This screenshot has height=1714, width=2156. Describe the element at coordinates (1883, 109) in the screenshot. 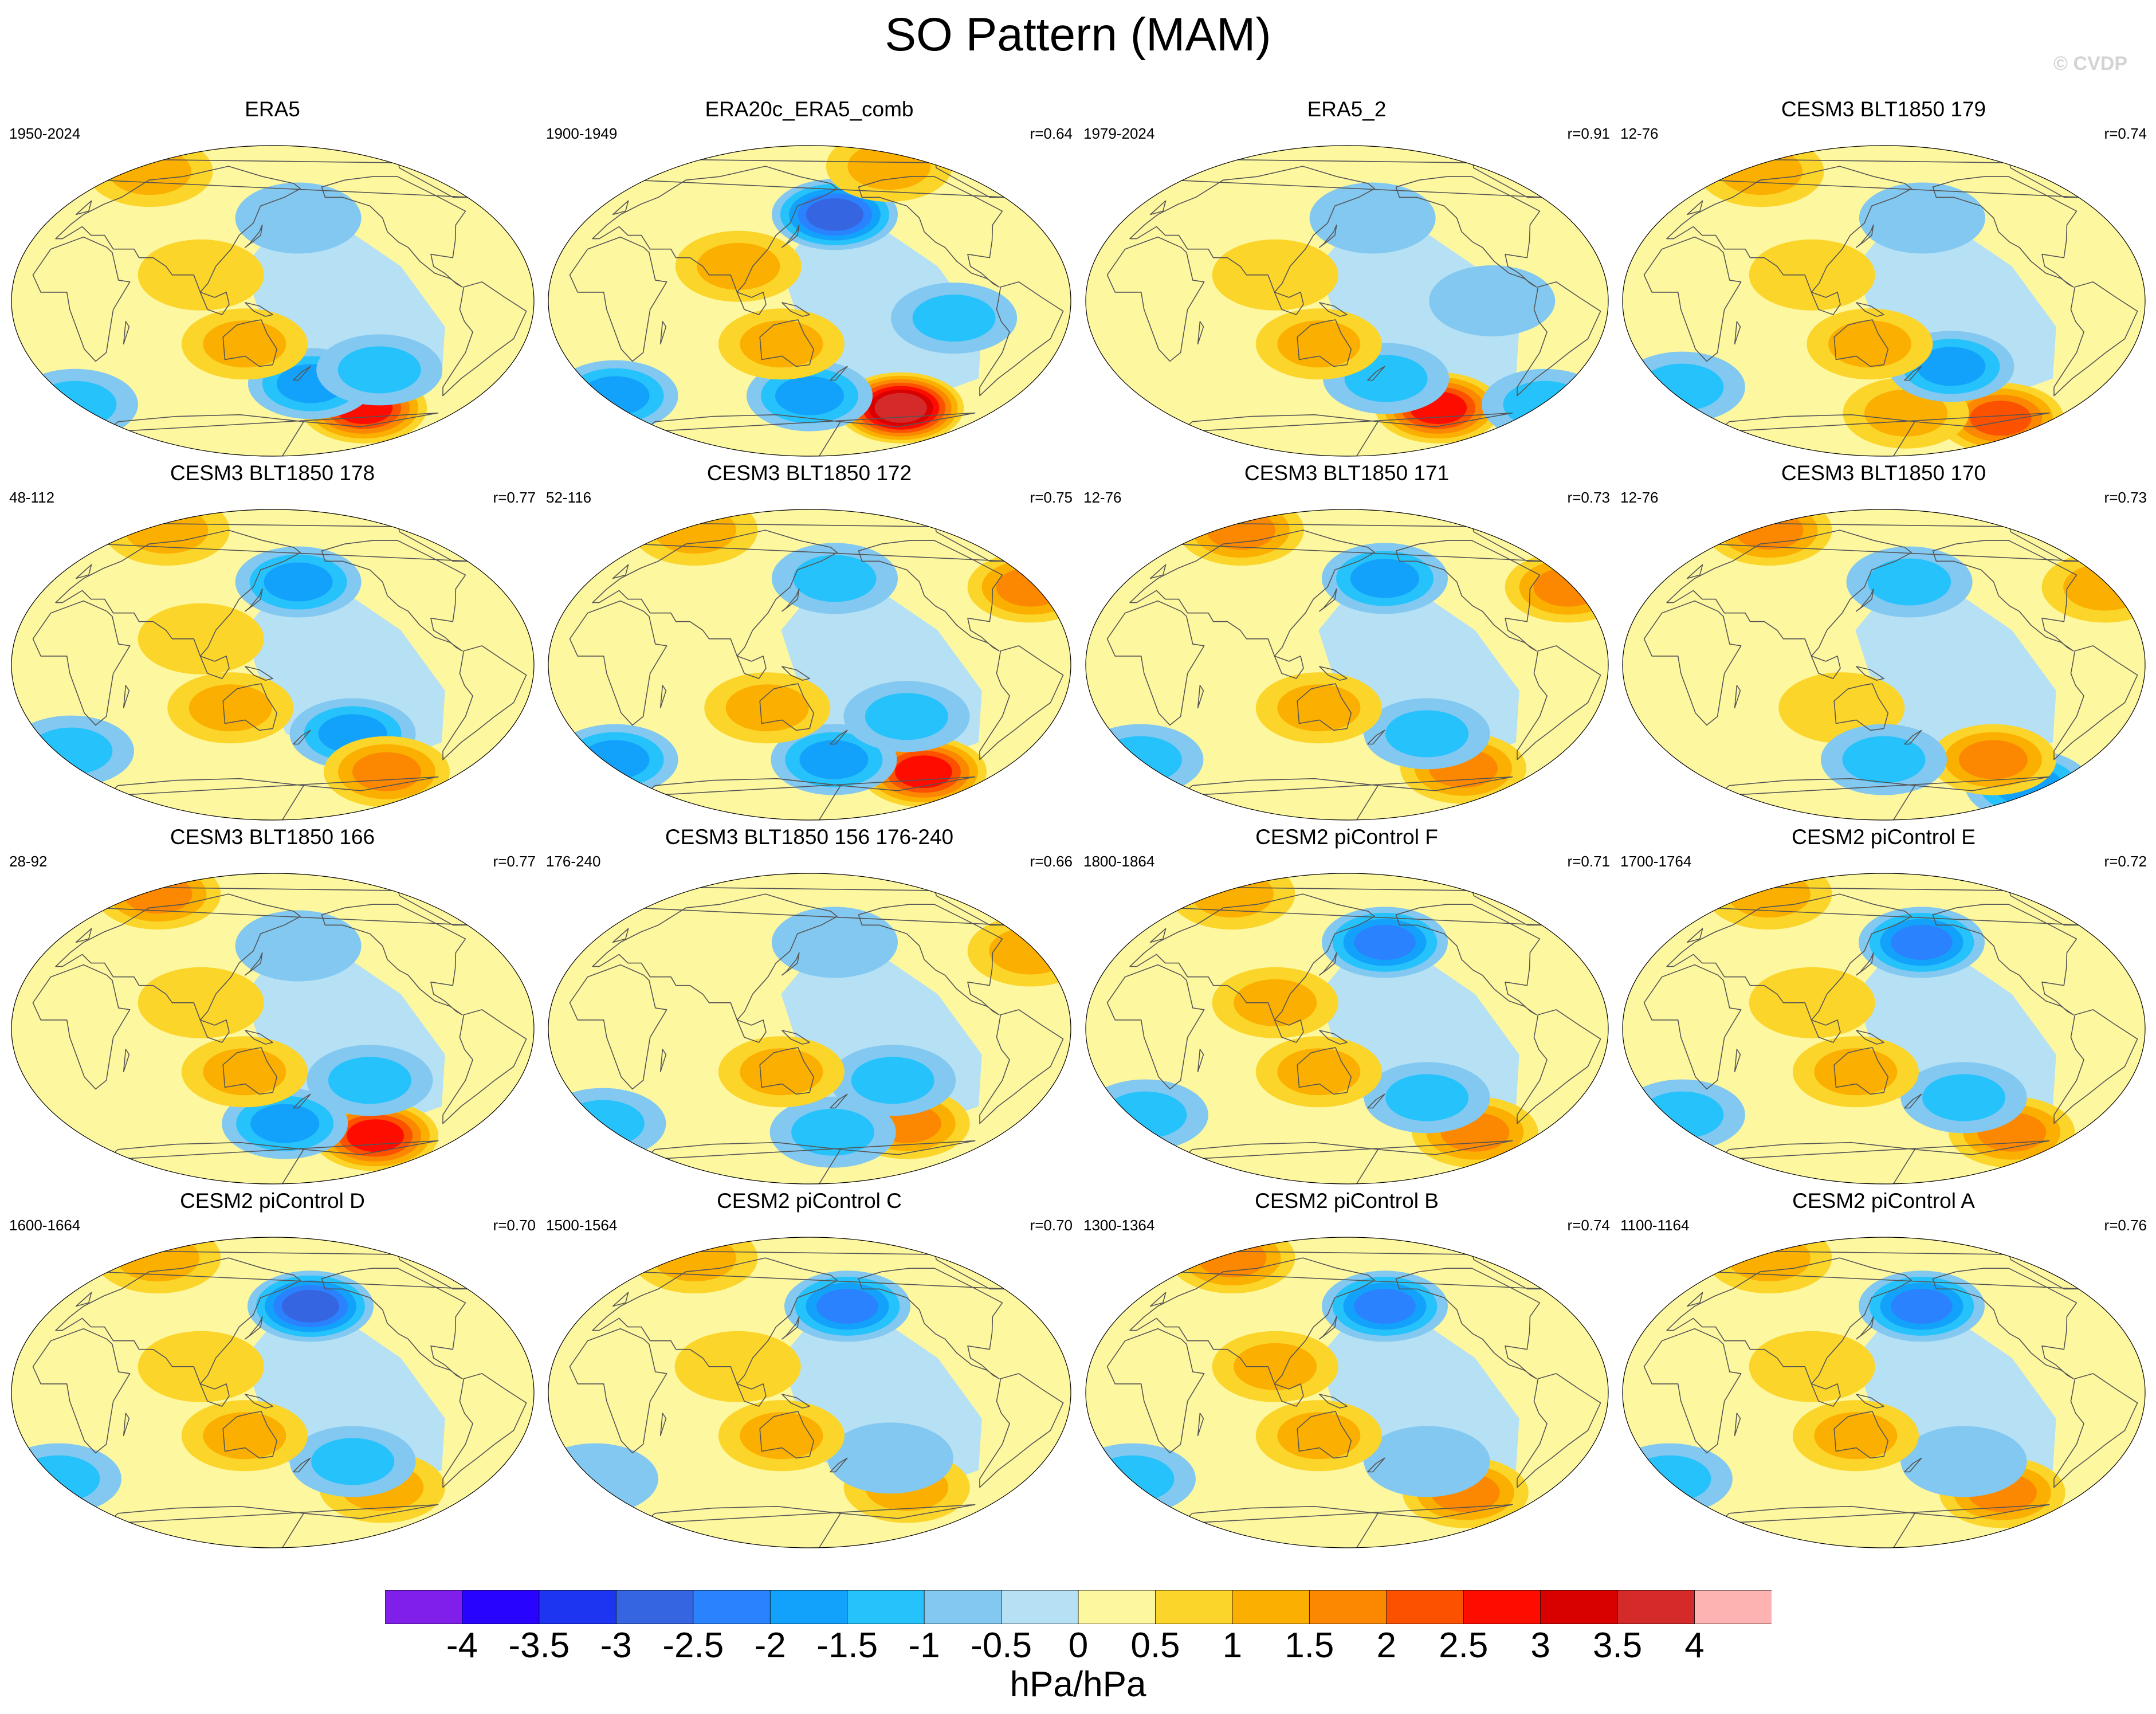

I see `panel-title: CESM3 BLT1850 179` at that location.